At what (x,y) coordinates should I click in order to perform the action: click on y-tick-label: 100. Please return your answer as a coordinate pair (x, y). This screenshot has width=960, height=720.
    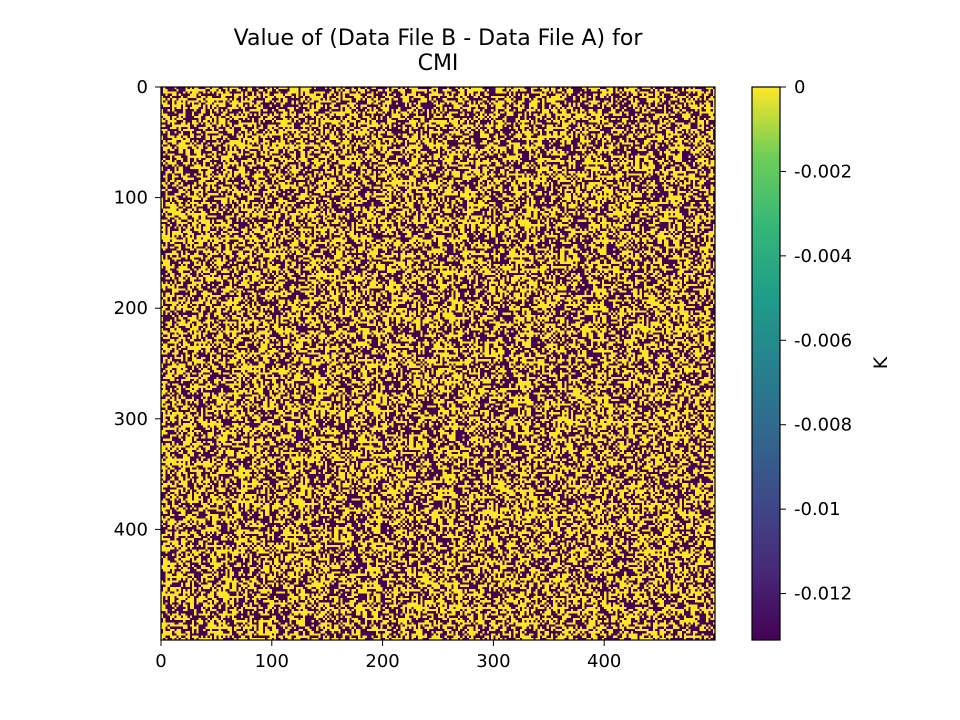
    Looking at the image, I should click on (131, 198).